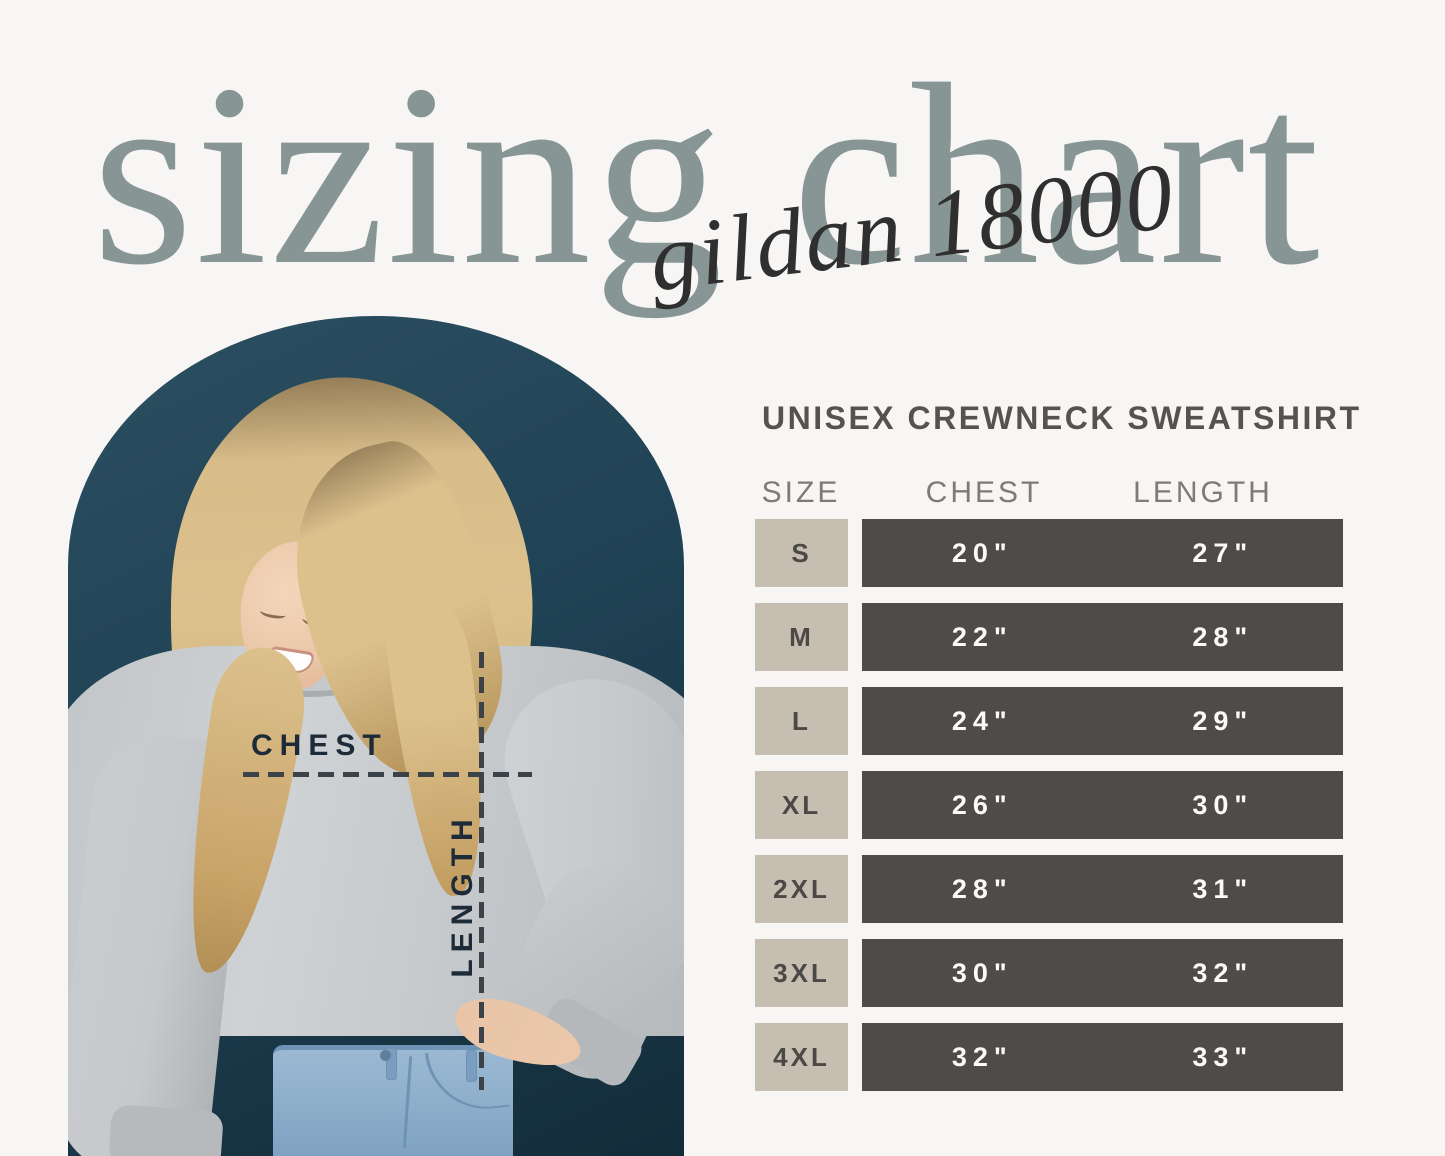 Image resolution: width=1445 pixels, height=1156 pixels. What do you see at coordinates (481, 871) in the screenshot?
I see `length-measure-line` at bounding box center [481, 871].